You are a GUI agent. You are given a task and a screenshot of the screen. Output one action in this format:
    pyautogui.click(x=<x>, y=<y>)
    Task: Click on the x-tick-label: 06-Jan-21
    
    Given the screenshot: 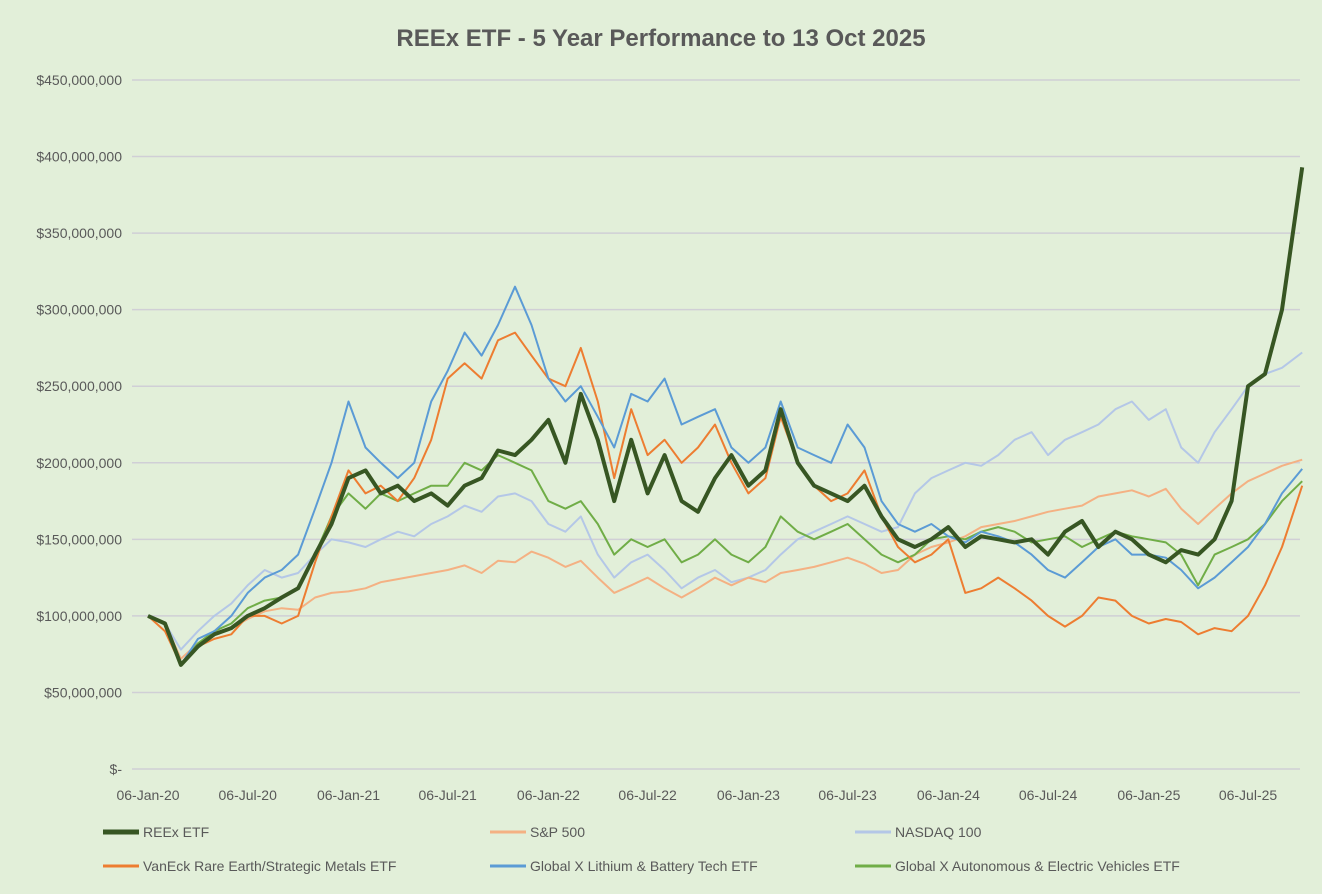 What is the action you would take?
    pyautogui.click(x=348, y=795)
    